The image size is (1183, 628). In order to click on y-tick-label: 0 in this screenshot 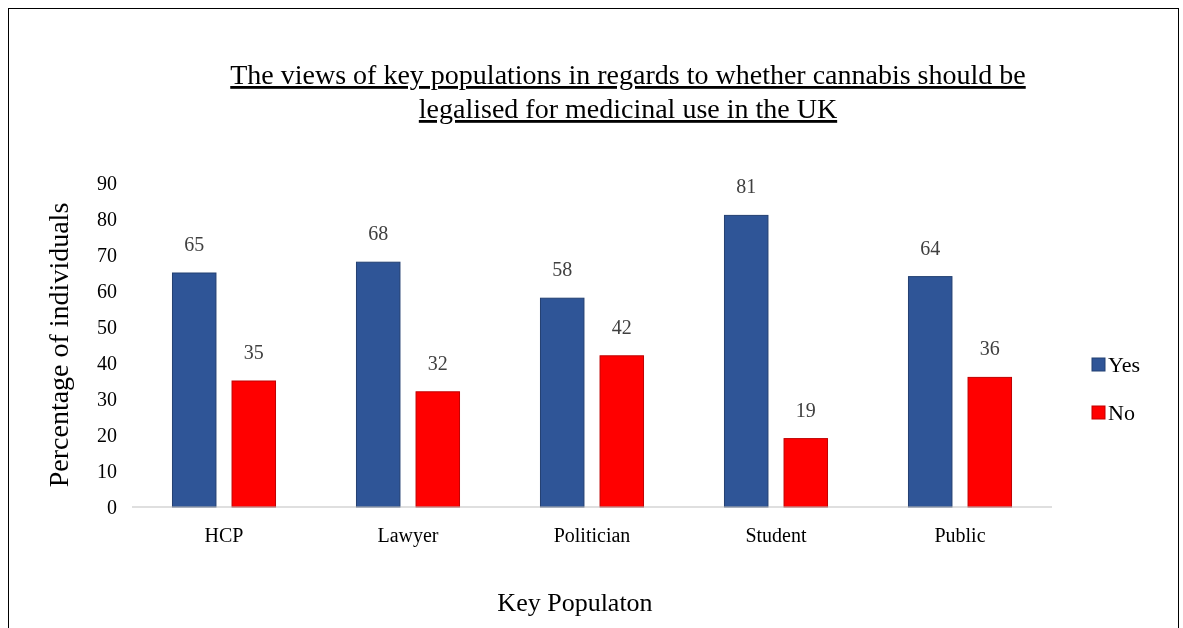, I will do `click(112, 507)`.